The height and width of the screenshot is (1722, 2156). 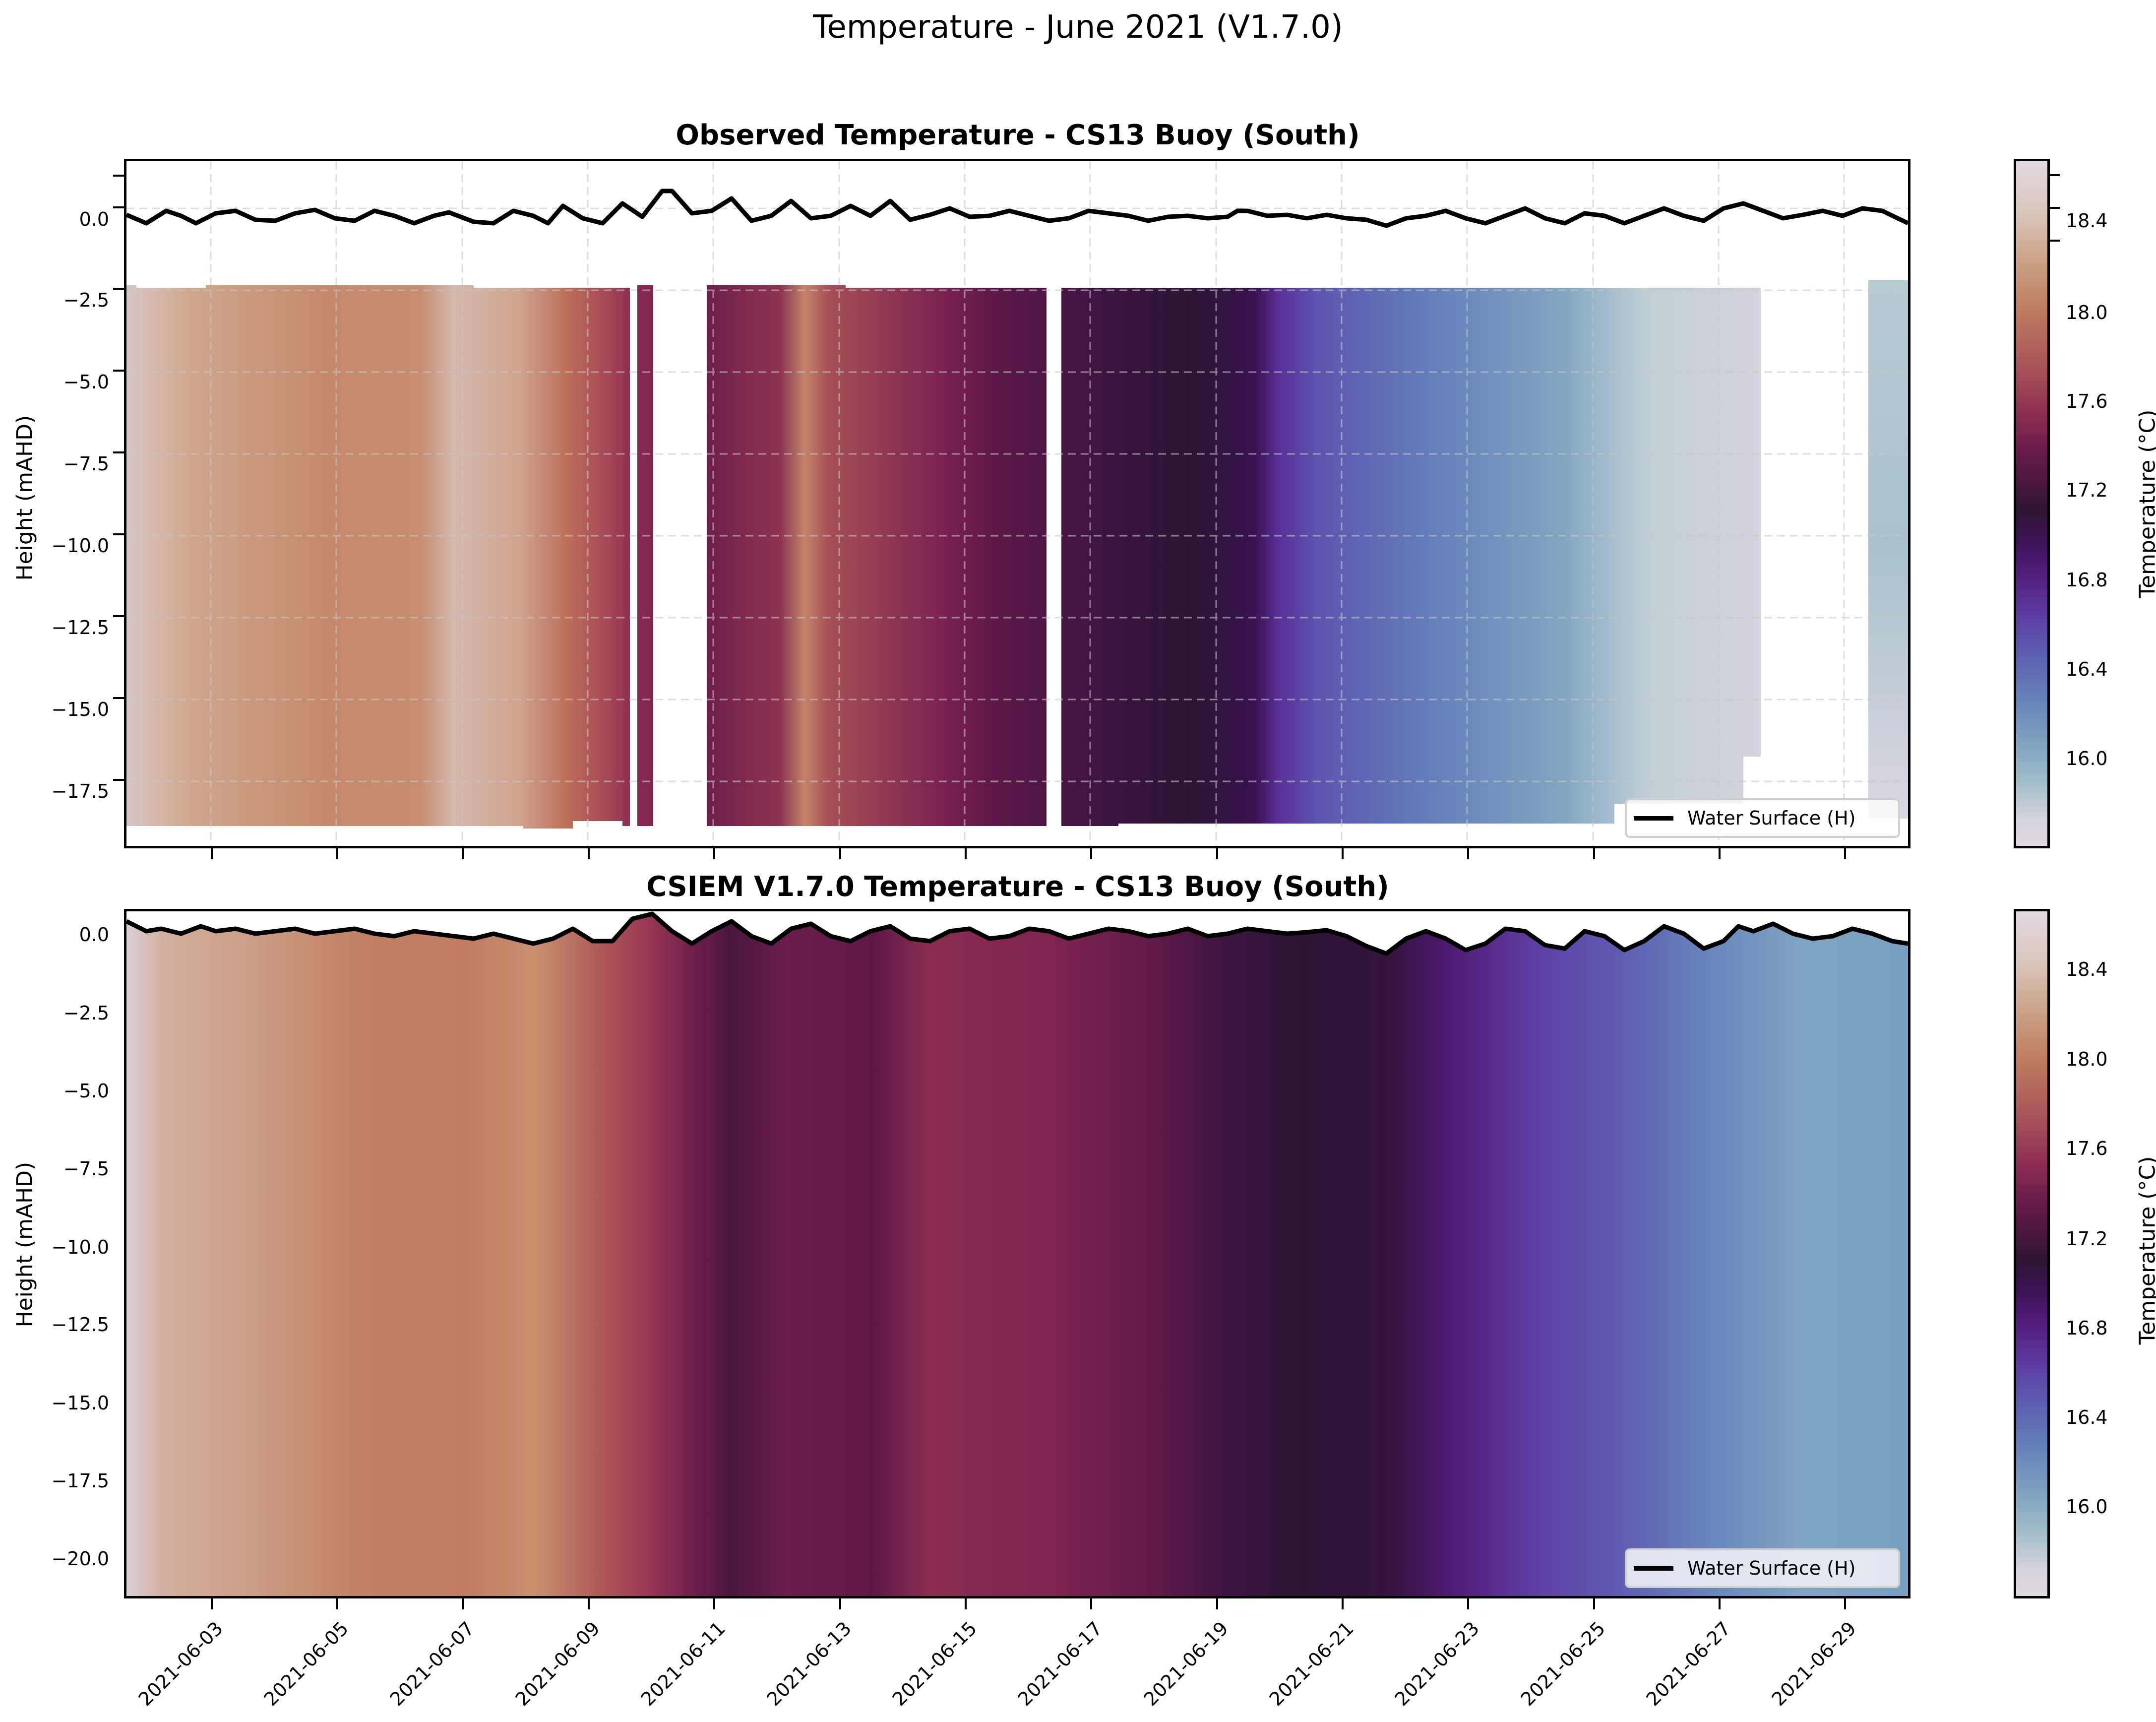 I want to click on xtick-label: 2021-06-05, so click(x=306, y=1664).